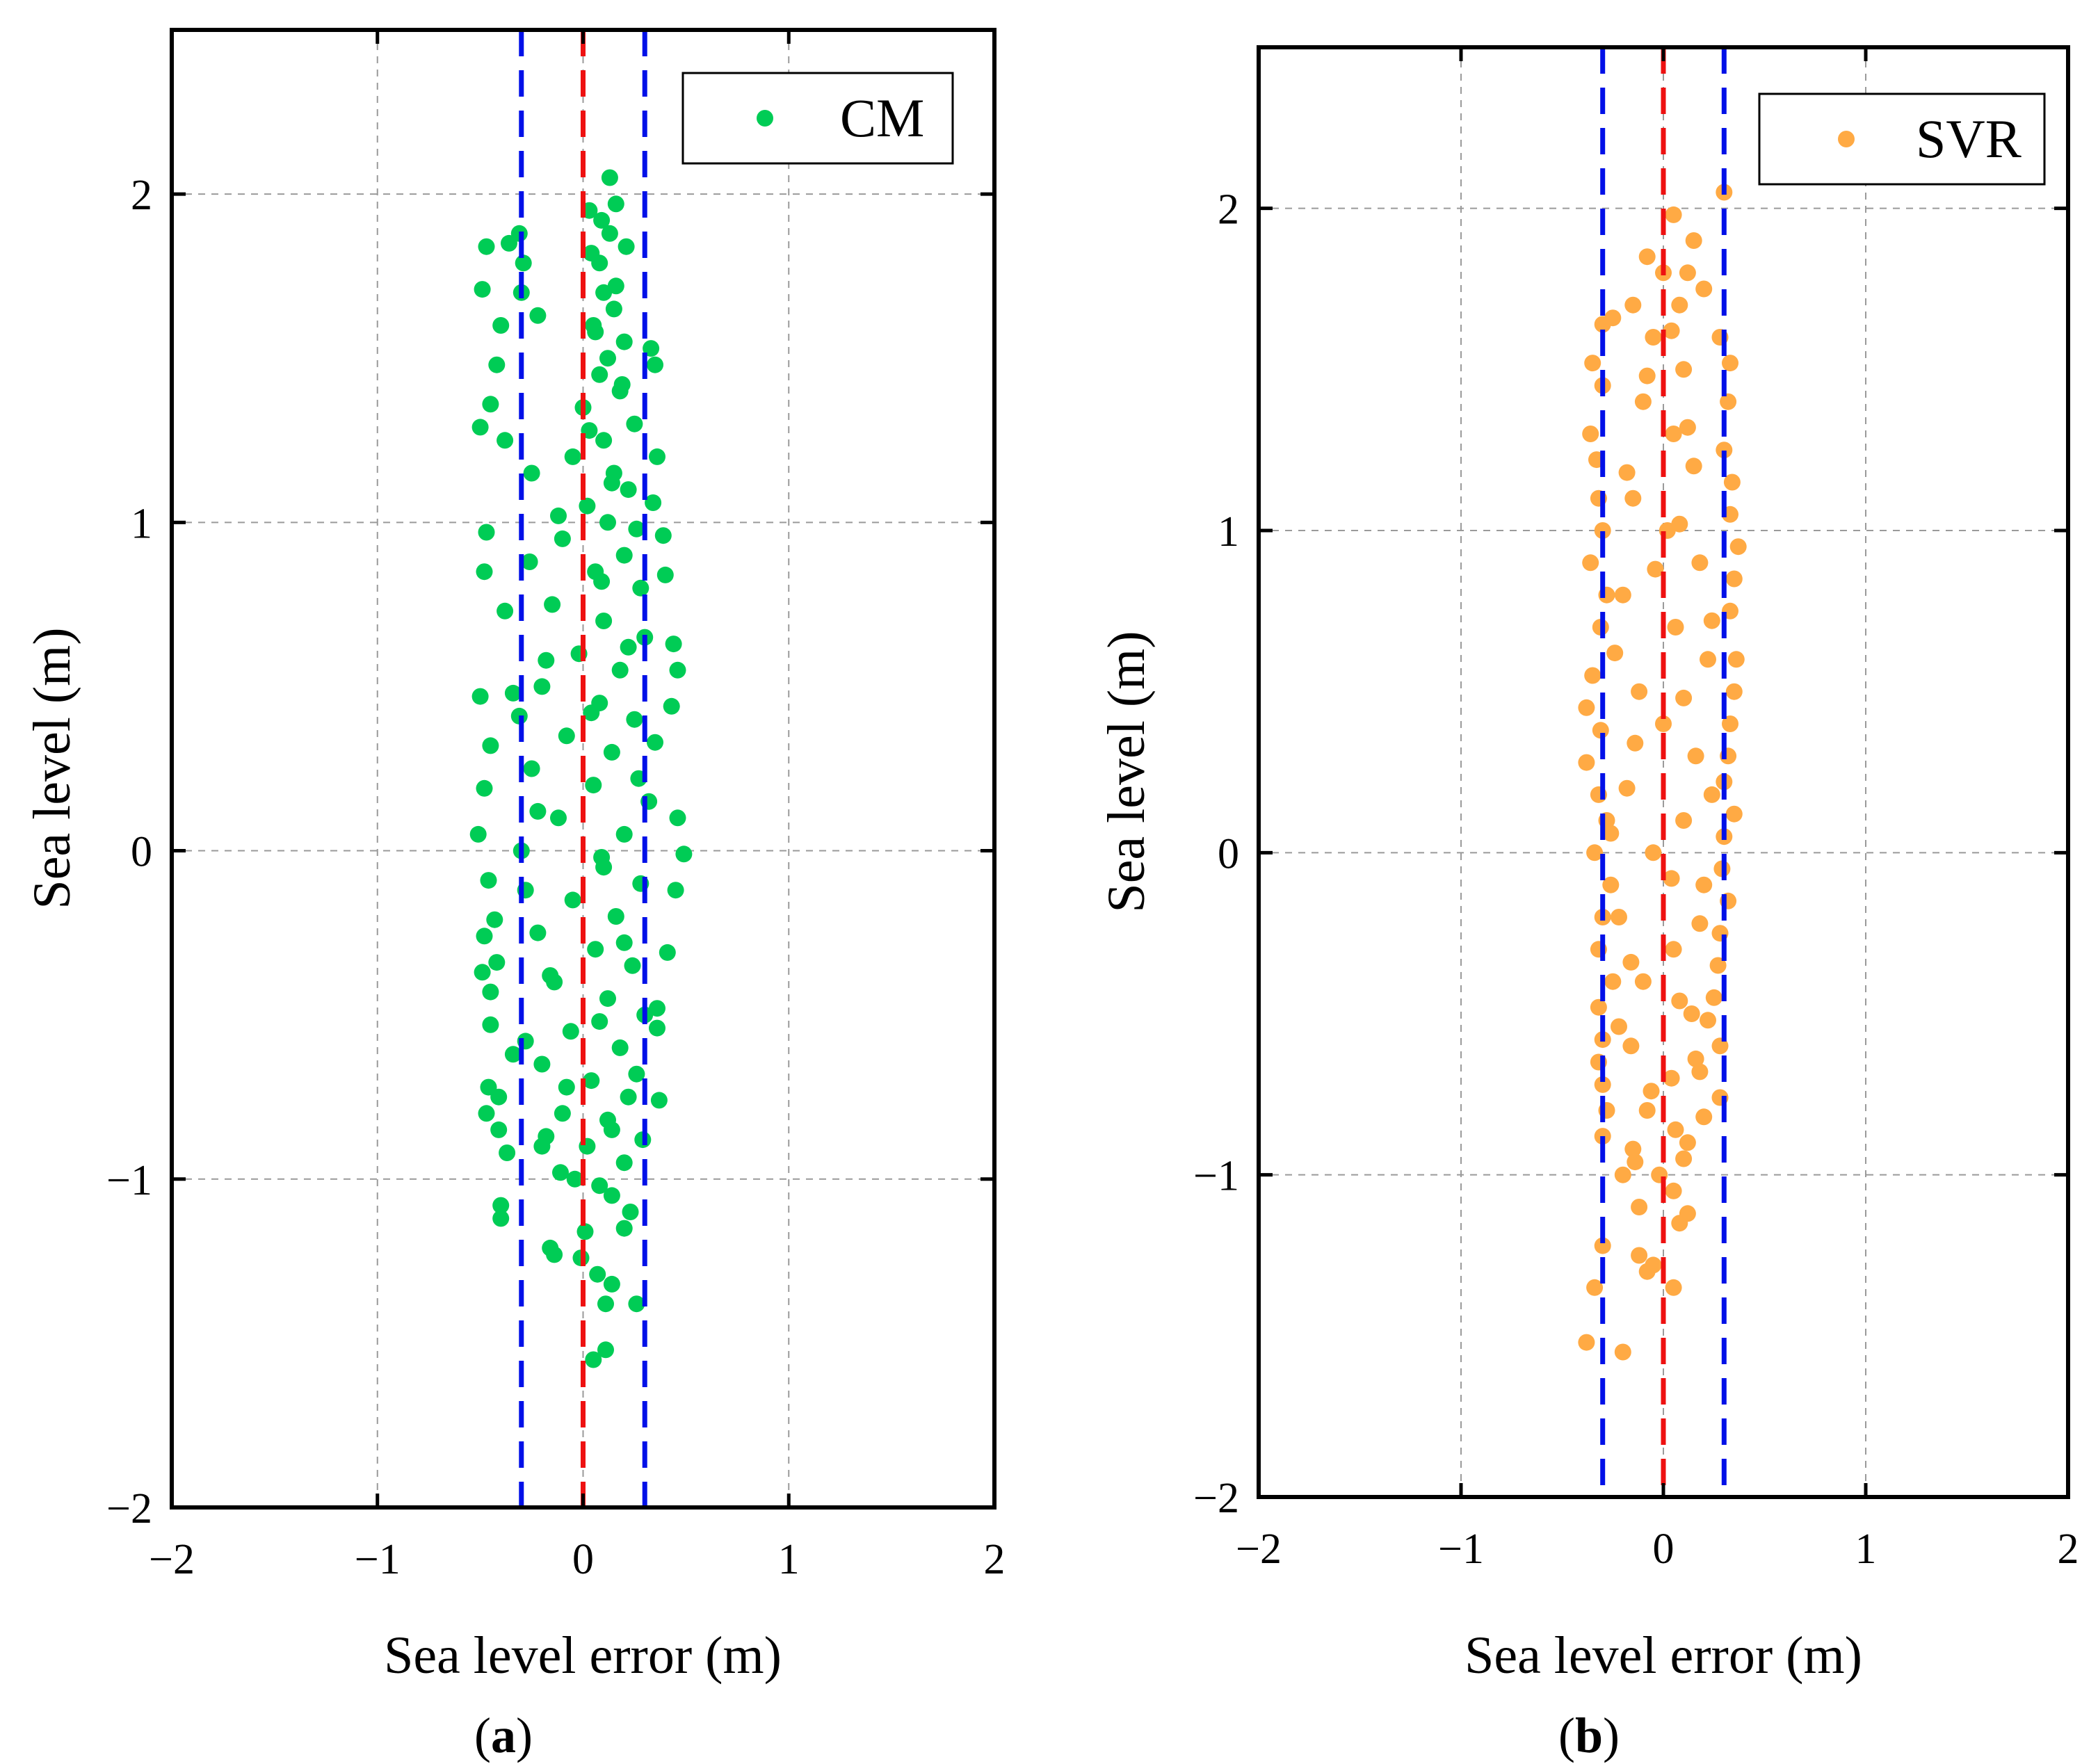  What do you see at coordinates (577, 1560) in the screenshot?
I see `panel-a-xtick-labels: −2 −1 0 1 2` at bounding box center [577, 1560].